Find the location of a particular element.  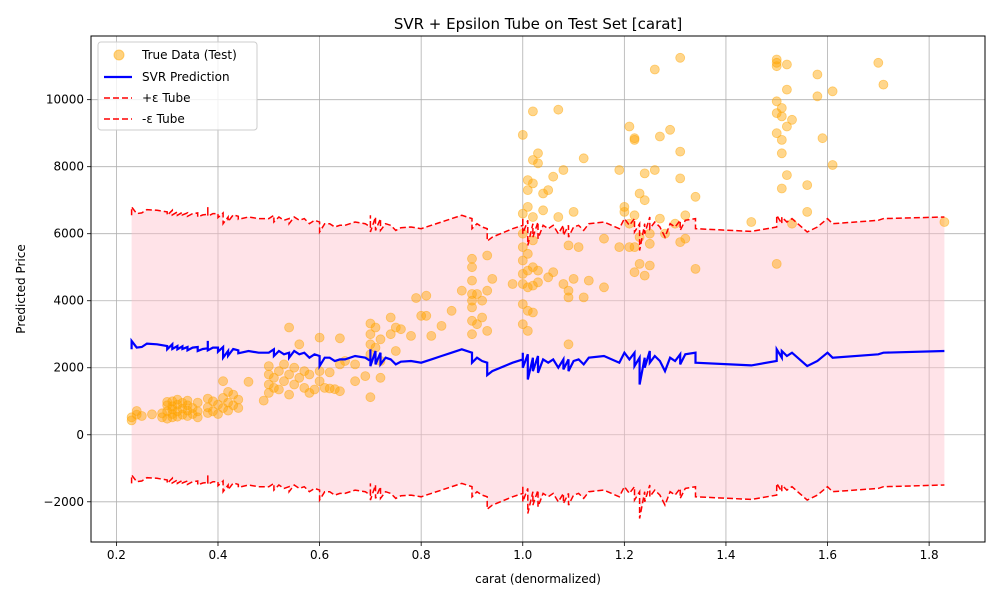

legend-box is located at coordinates (177, 86).